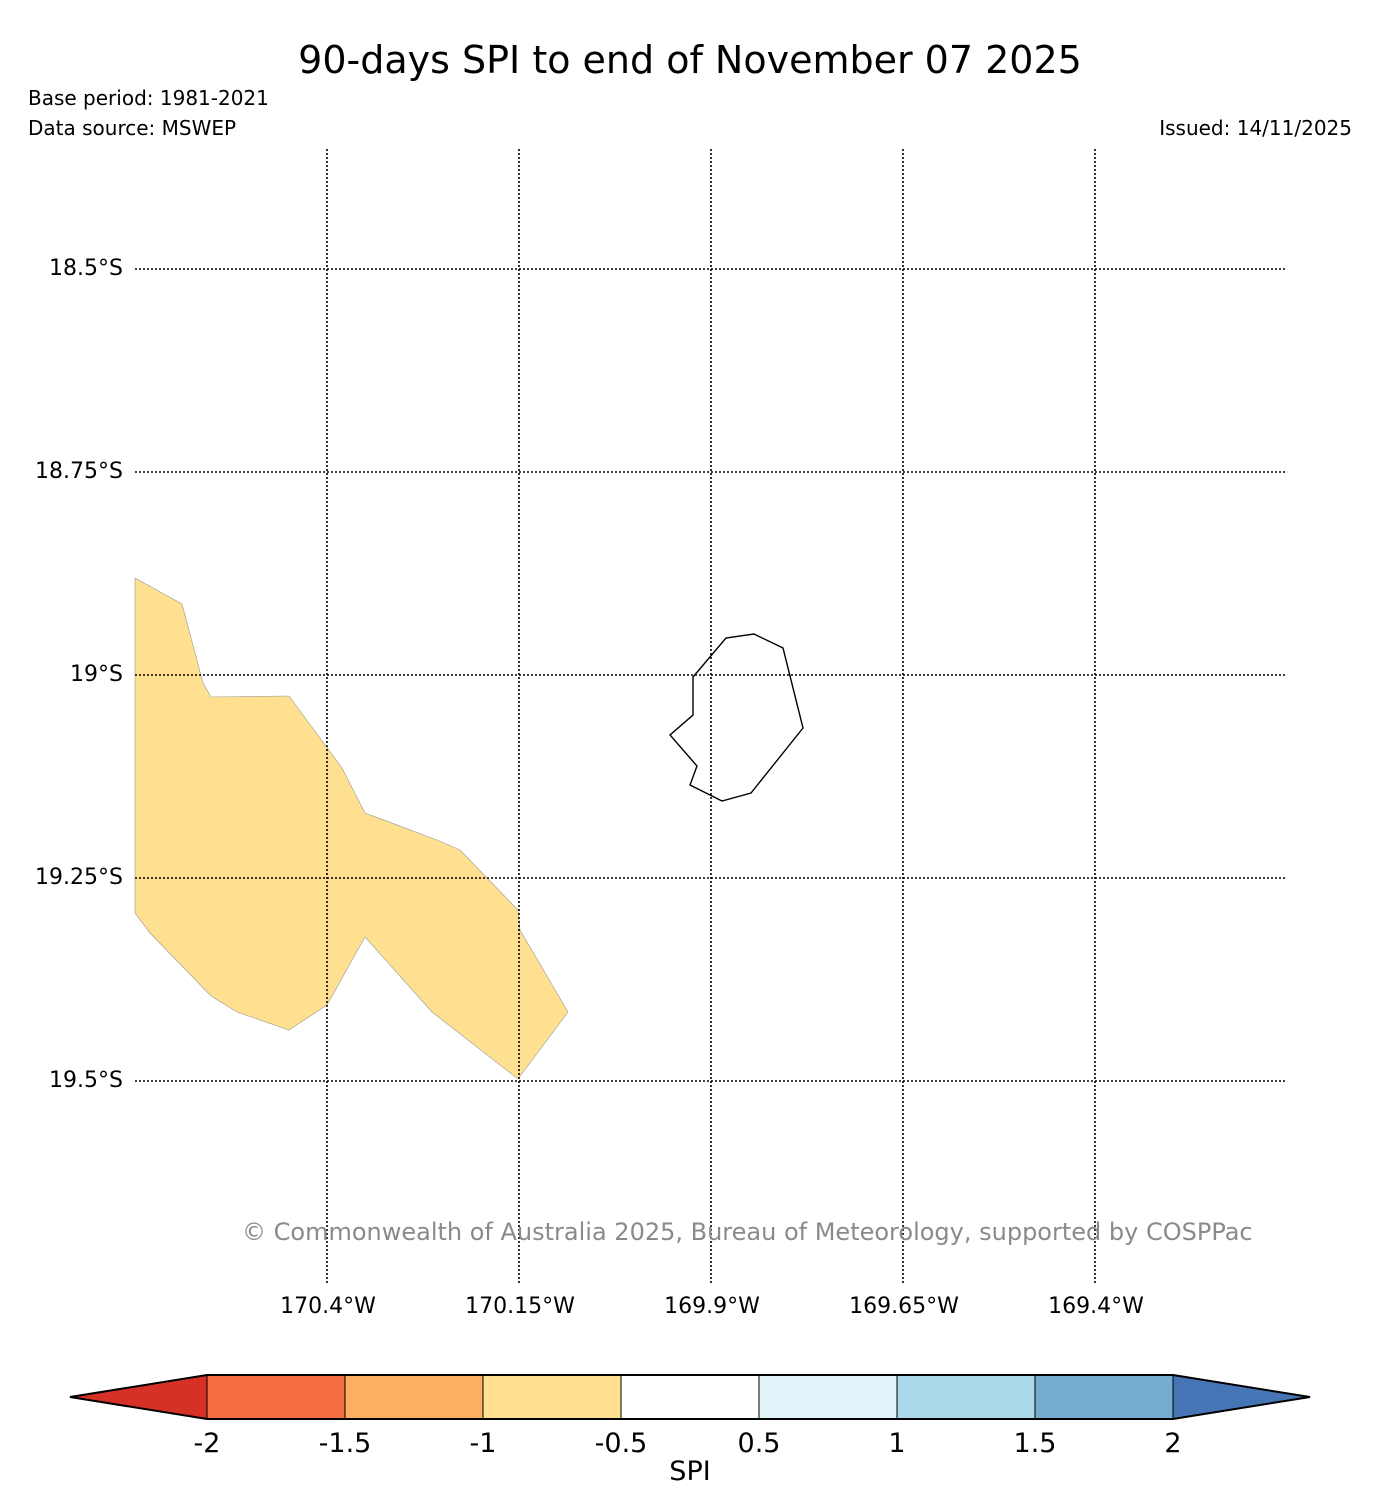 The width and height of the screenshot is (1380, 1494). What do you see at coordinates (904, 1306) in the screenshot?
I see `lon-label-169-65: 169.65°W` at bounding box center [904, 1306].